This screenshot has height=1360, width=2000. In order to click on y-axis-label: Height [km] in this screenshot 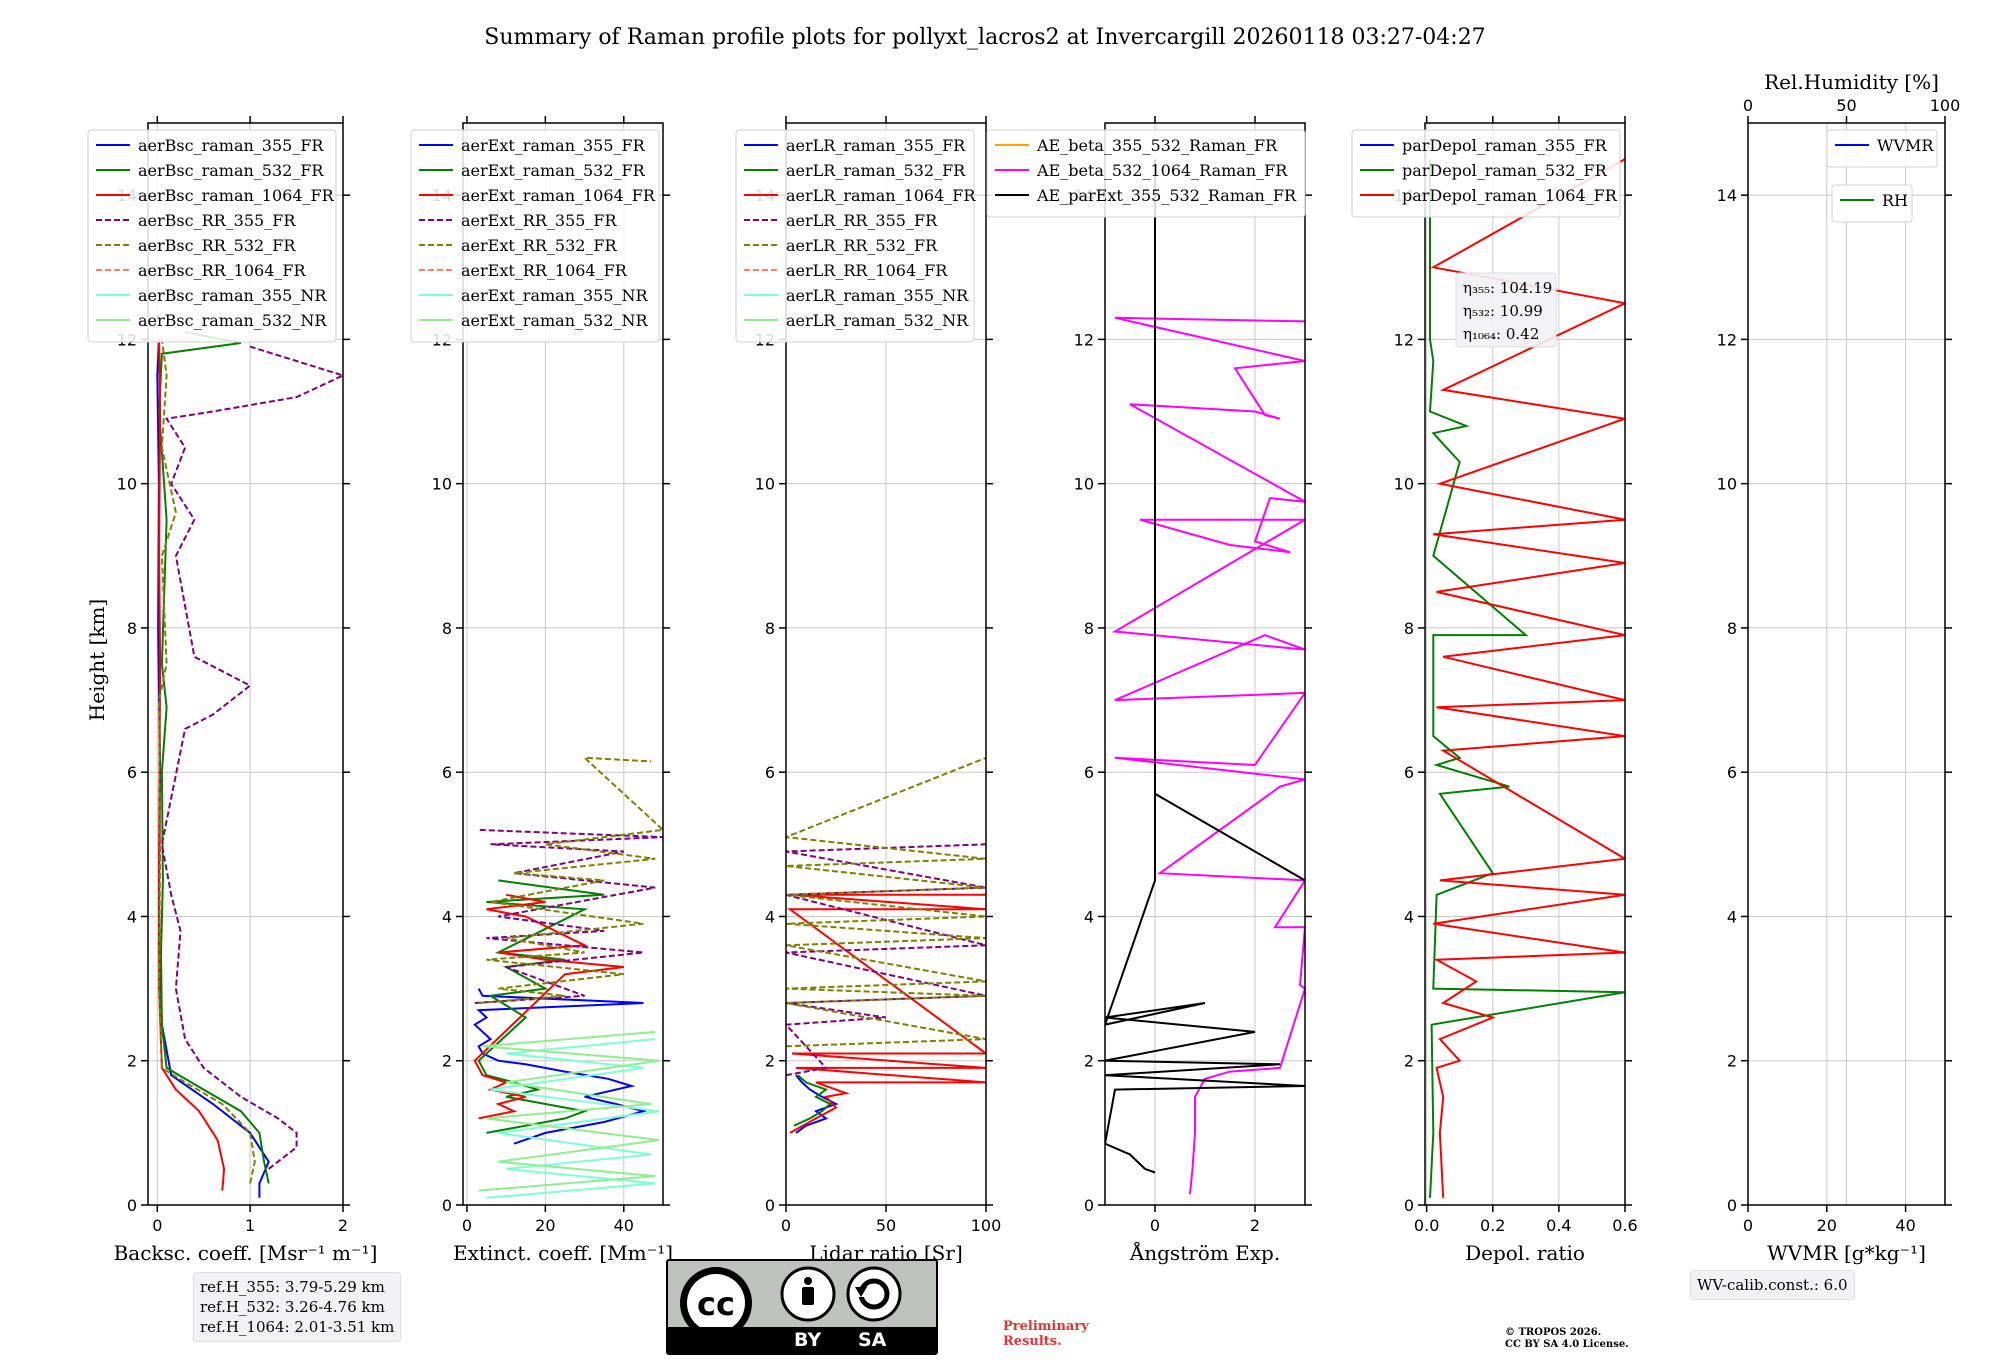, I will do `click(97, 660)`.